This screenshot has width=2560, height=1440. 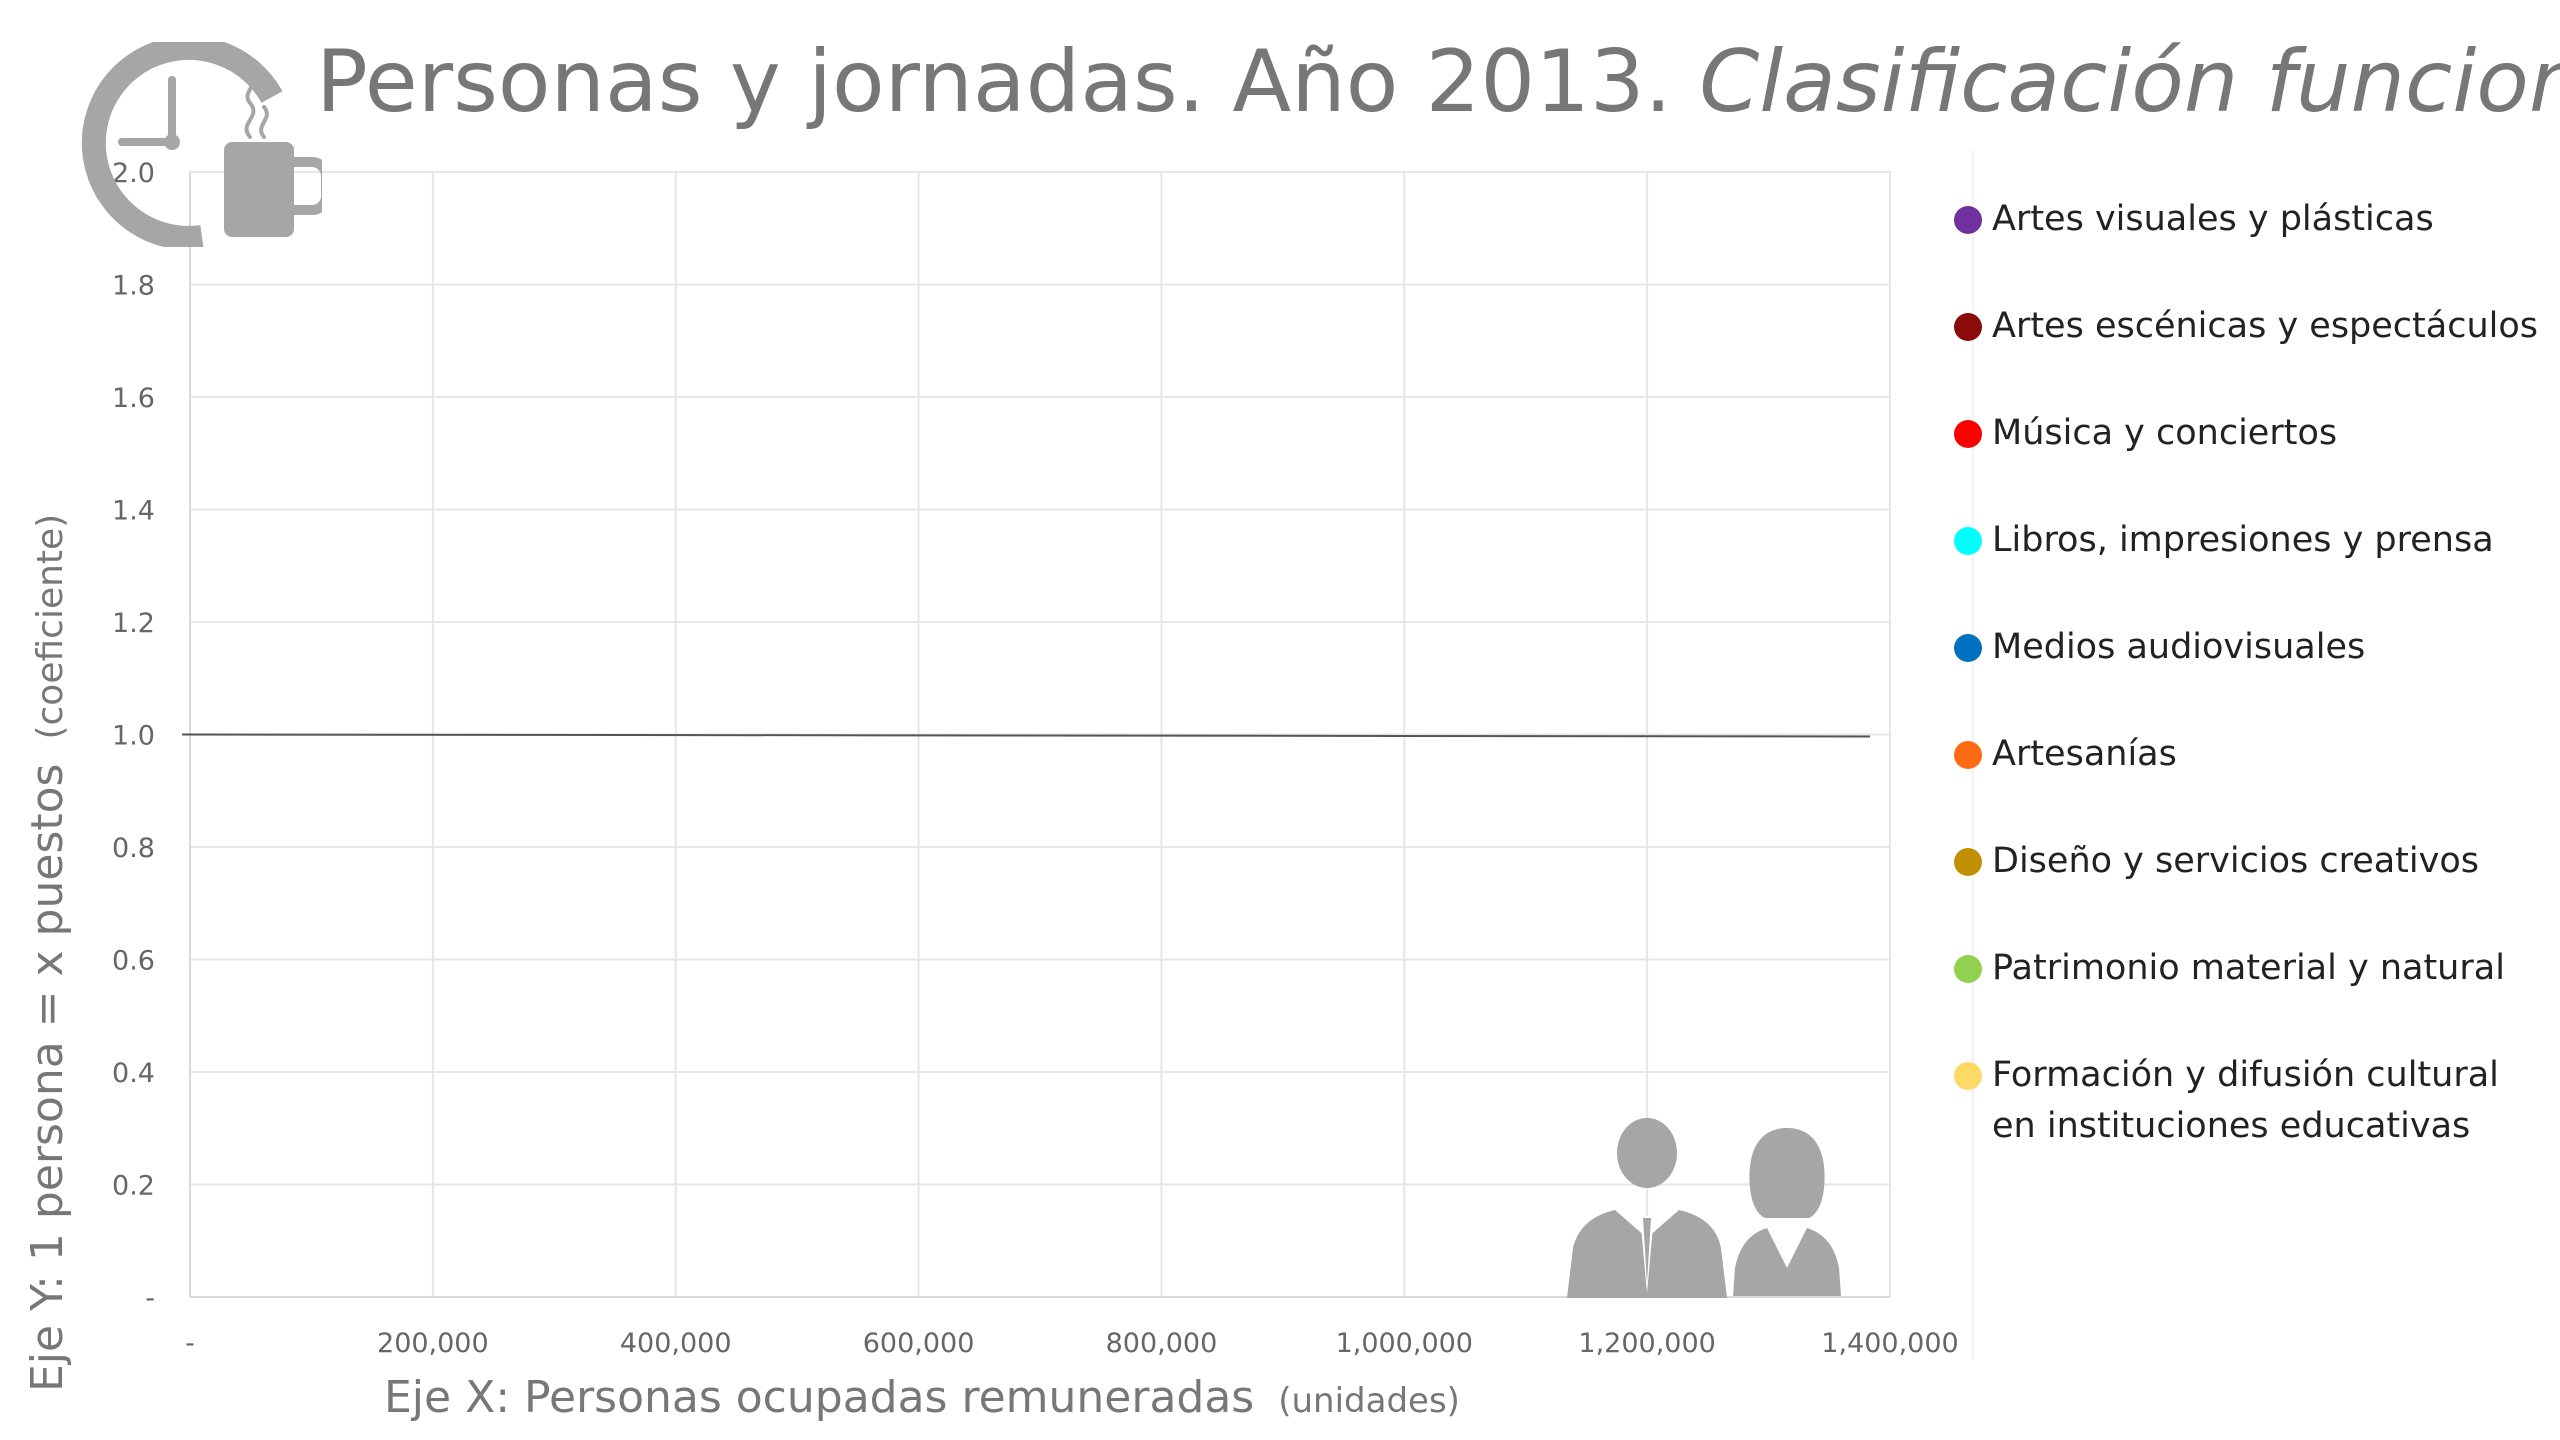 I want to click on y-tick-label: 0.6, so click(x=133, y=961).